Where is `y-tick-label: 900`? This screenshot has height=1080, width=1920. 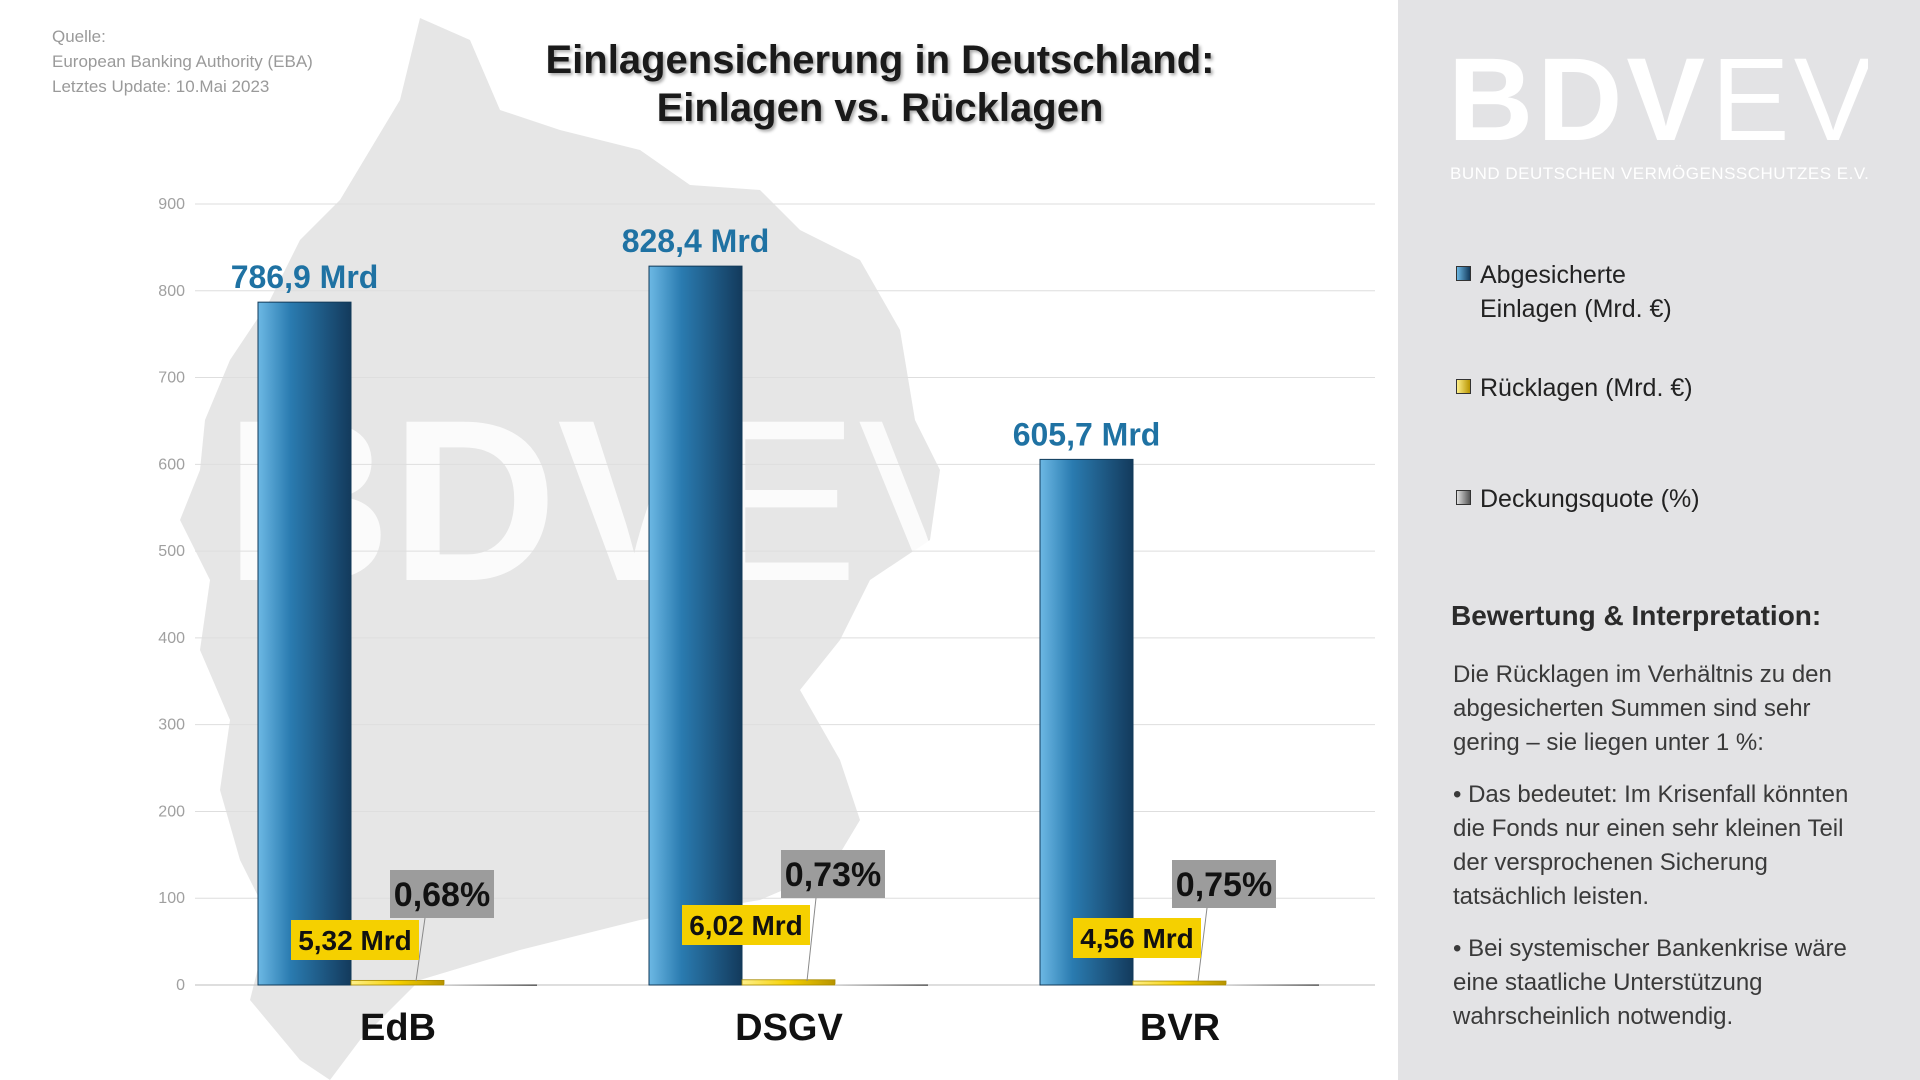 y-tick-label: 900 is located at coordinates (171, 204).